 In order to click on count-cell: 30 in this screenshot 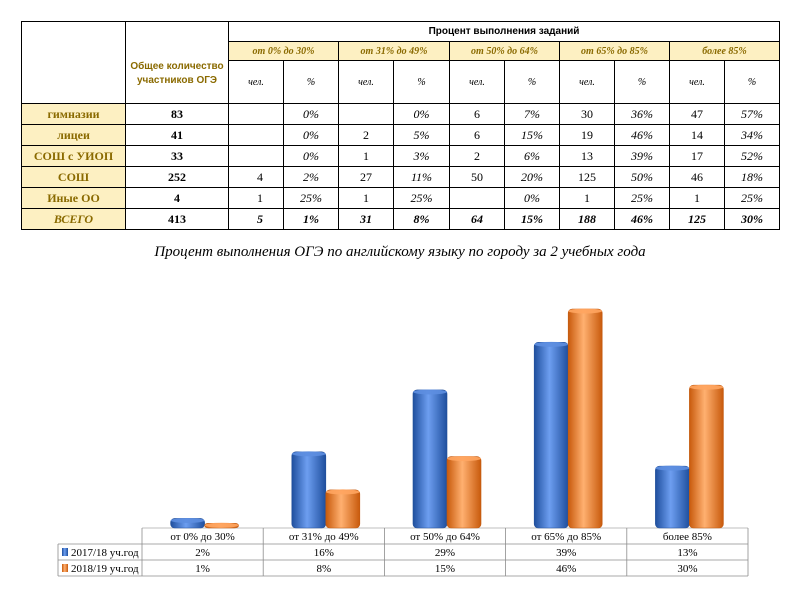, I will do `click(587, 114)`.